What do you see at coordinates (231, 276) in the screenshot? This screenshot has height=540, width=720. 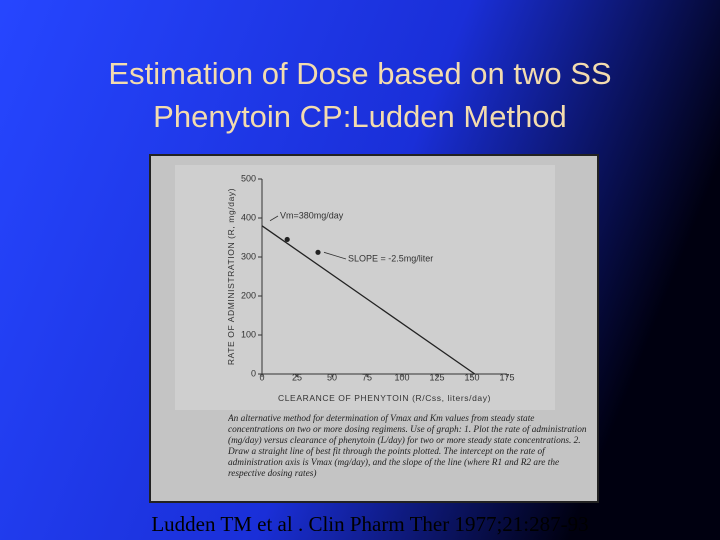 I see `y-axis-label: RATE OF ADMINISTRATION (R, mg/day)` at bounding box center [231, 276].